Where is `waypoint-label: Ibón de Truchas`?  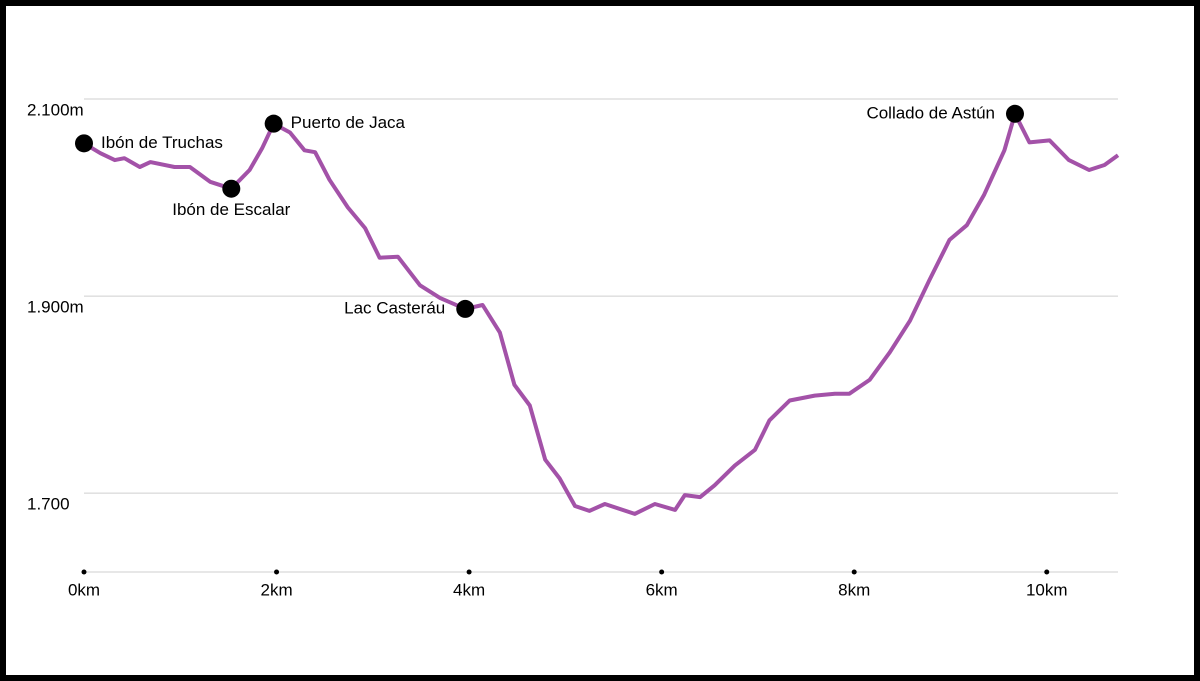 waypoint-label: Ibón de Truchas is located at coordinates (162, 142).